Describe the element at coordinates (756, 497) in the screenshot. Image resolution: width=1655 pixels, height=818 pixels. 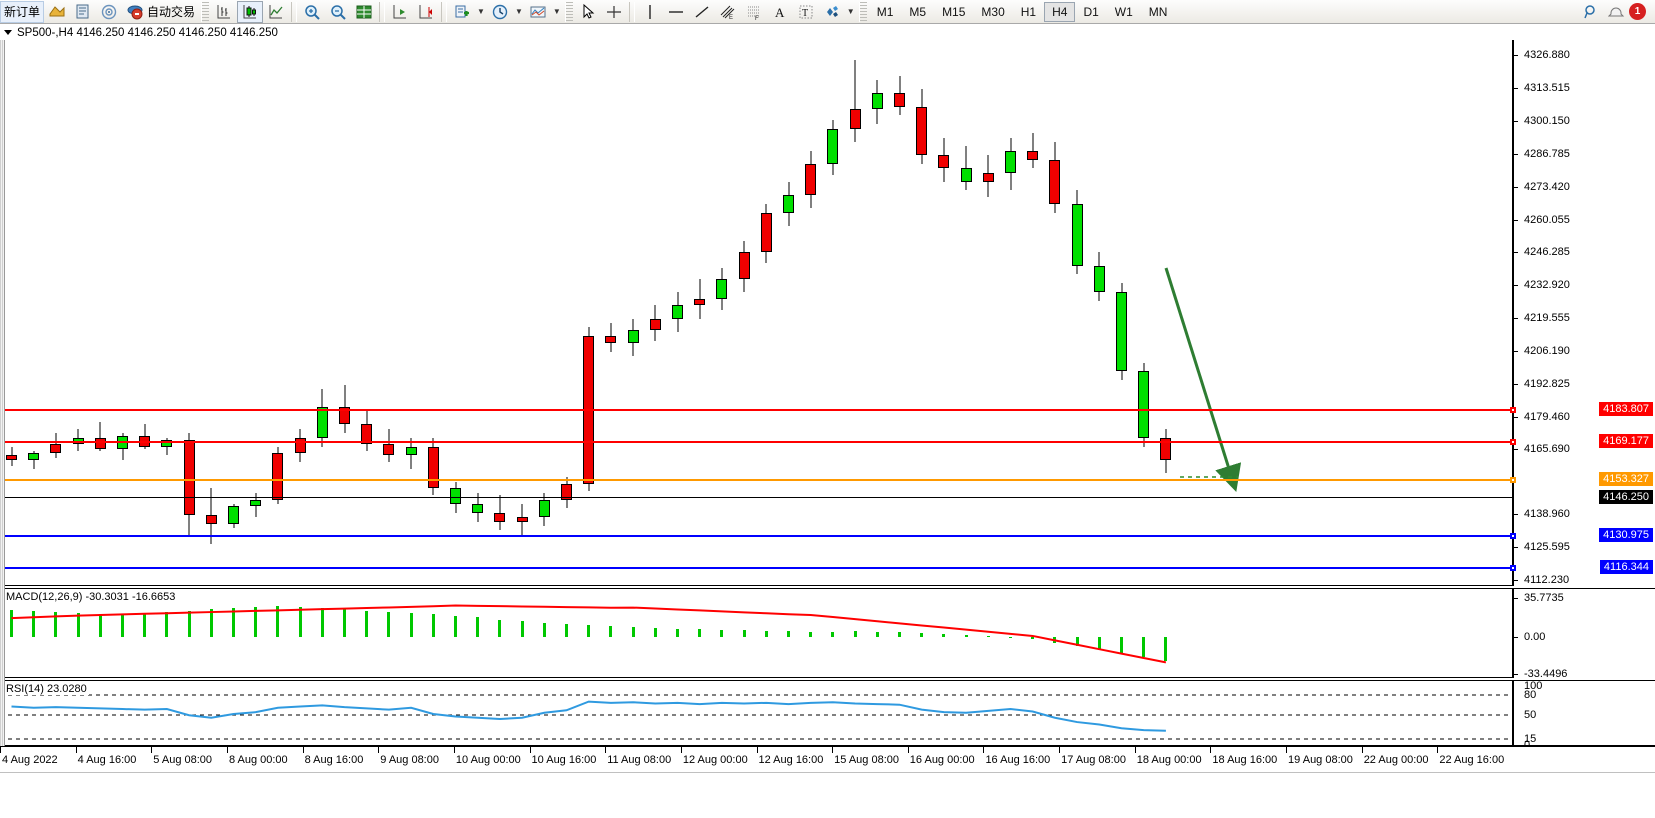
I see `price-level-last-price` at that location.